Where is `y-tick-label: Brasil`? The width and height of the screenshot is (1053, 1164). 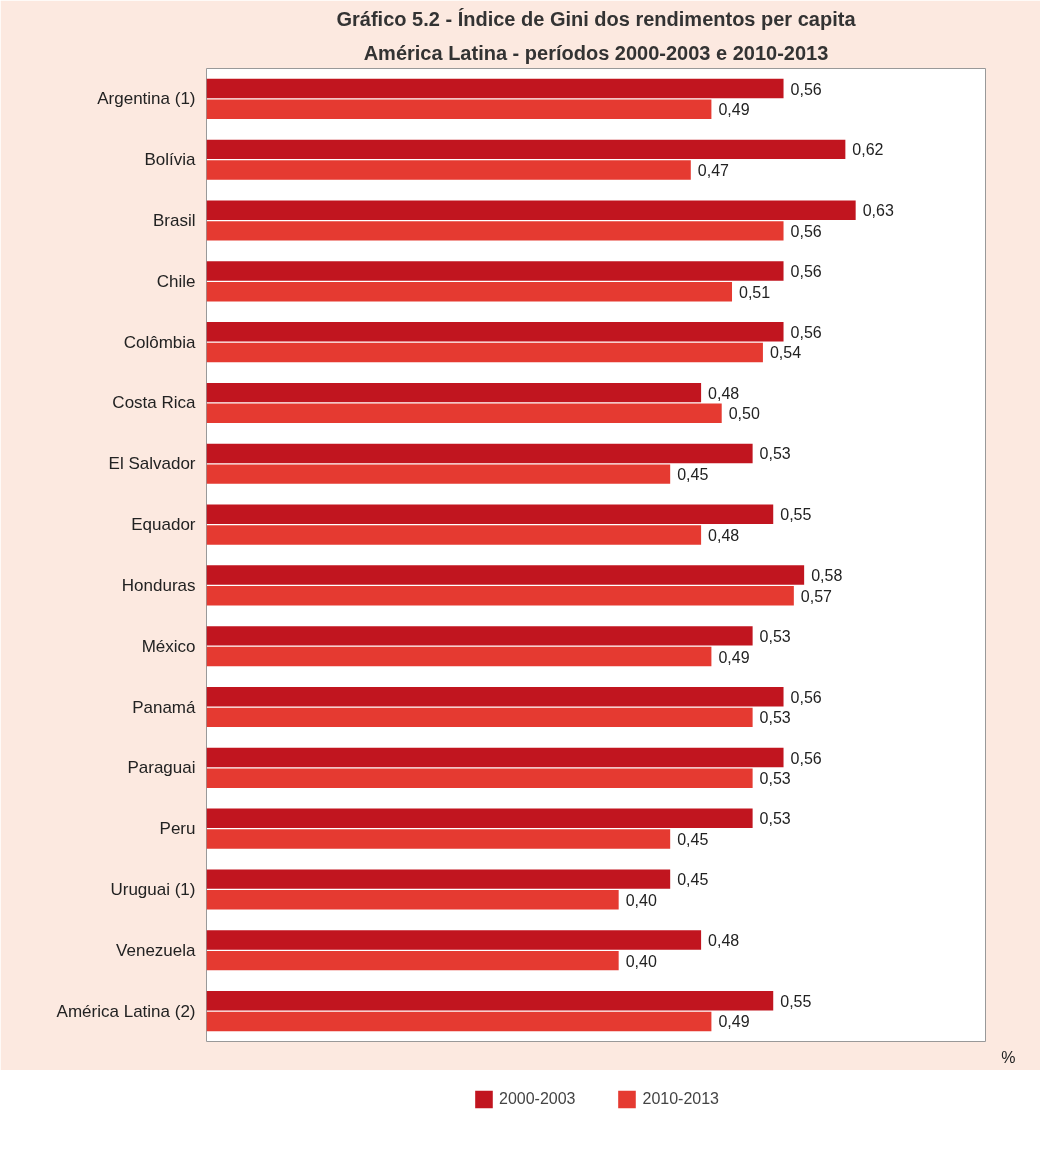
y-tick-label: Brasil is located at coordinates (174, 221).